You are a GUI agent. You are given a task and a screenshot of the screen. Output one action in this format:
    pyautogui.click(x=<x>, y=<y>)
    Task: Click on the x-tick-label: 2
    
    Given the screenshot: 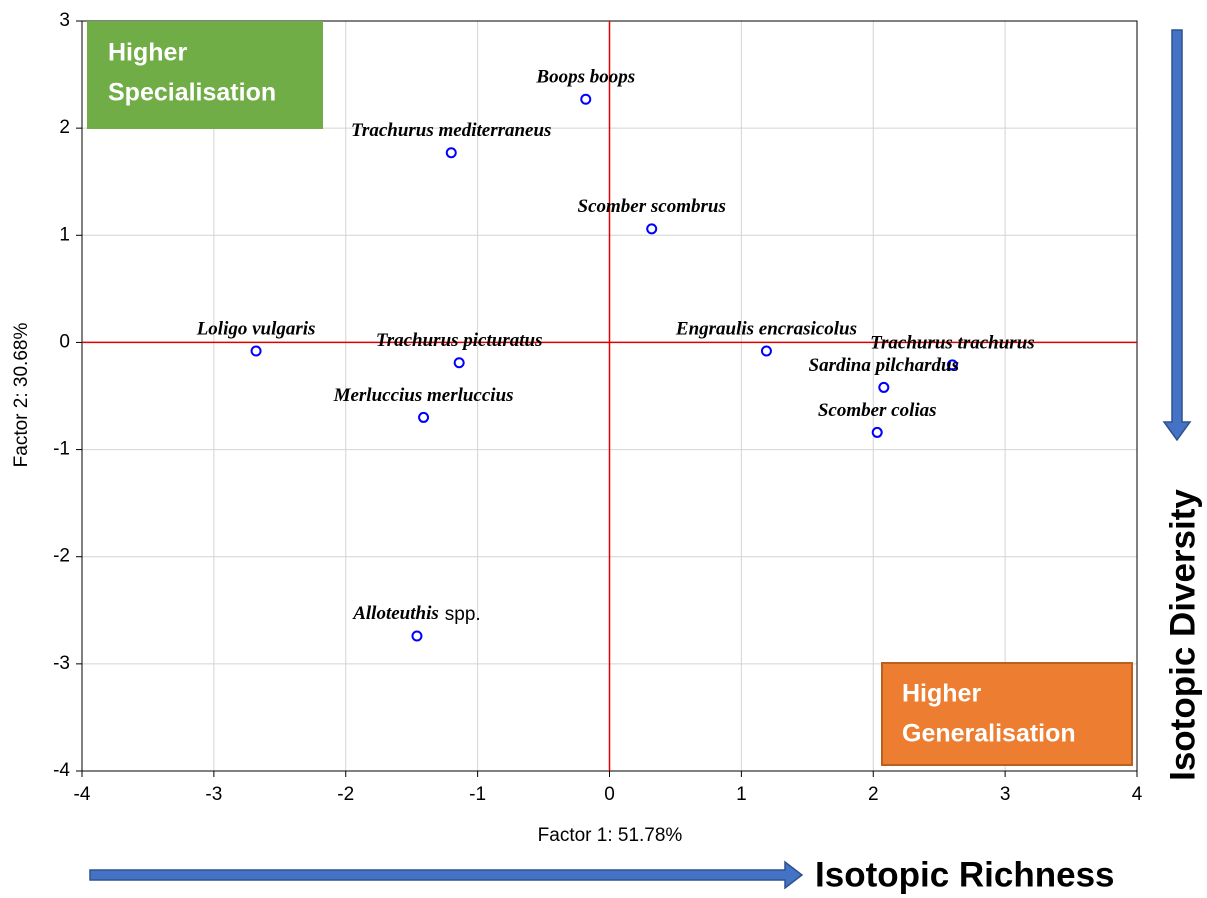 What is the action you would take?
    pyautogui.click(x=873, y=794)
    